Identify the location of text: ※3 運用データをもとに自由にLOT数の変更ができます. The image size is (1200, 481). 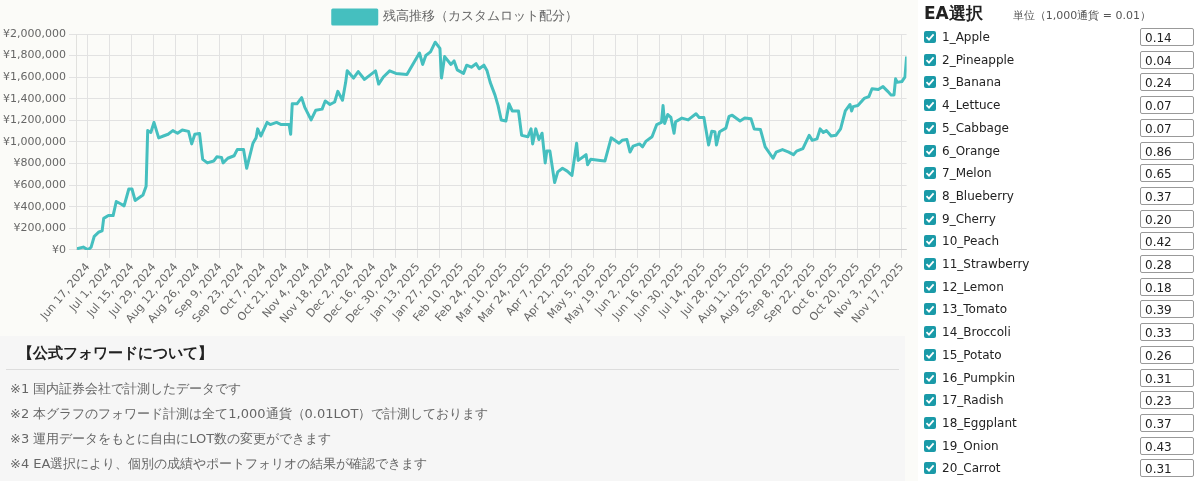
(171, 439).